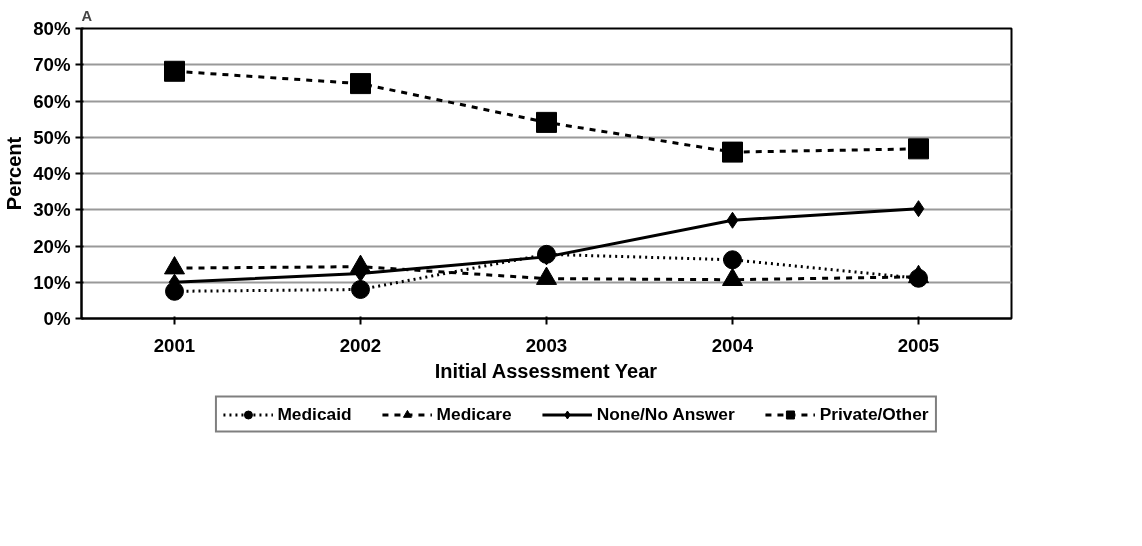  I want to click on legend-label: Medicare, so click(474, 414).